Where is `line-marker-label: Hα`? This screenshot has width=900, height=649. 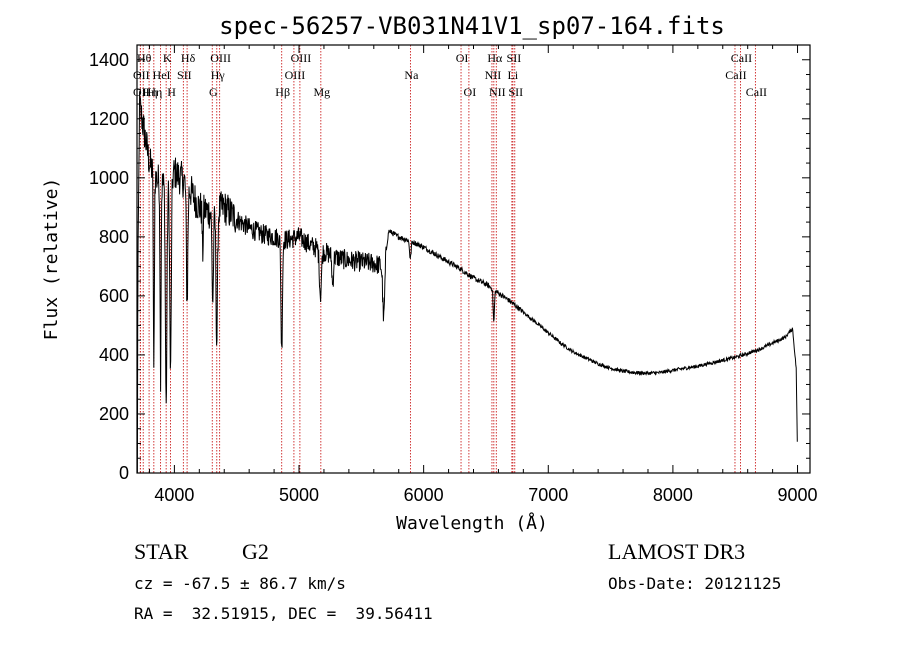
line-marker-label: Hα is located at coordinates (495, 58).